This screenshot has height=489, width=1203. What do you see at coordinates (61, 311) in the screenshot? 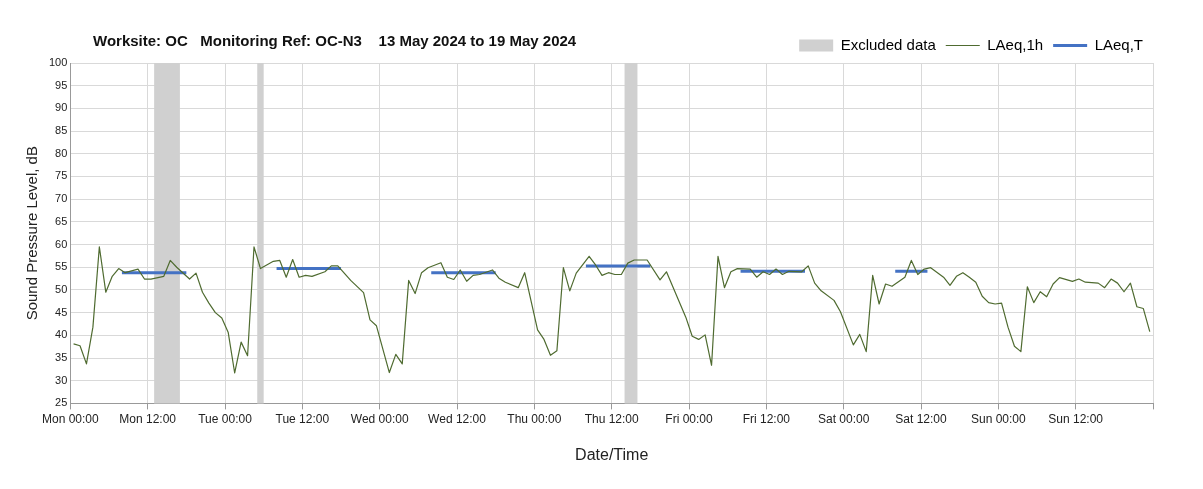
I see `y-tick-label: 45` at bounding box center [61, 311].